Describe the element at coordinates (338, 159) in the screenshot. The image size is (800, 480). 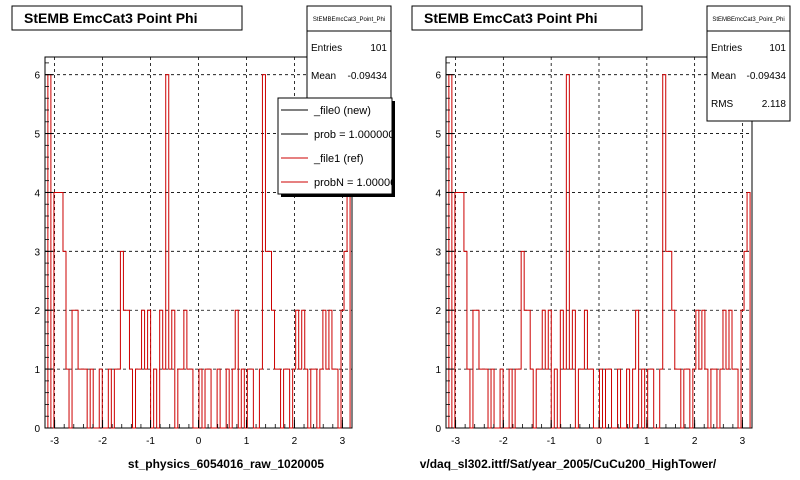
I see `legend-entry: _file1 (ref)` at that location.